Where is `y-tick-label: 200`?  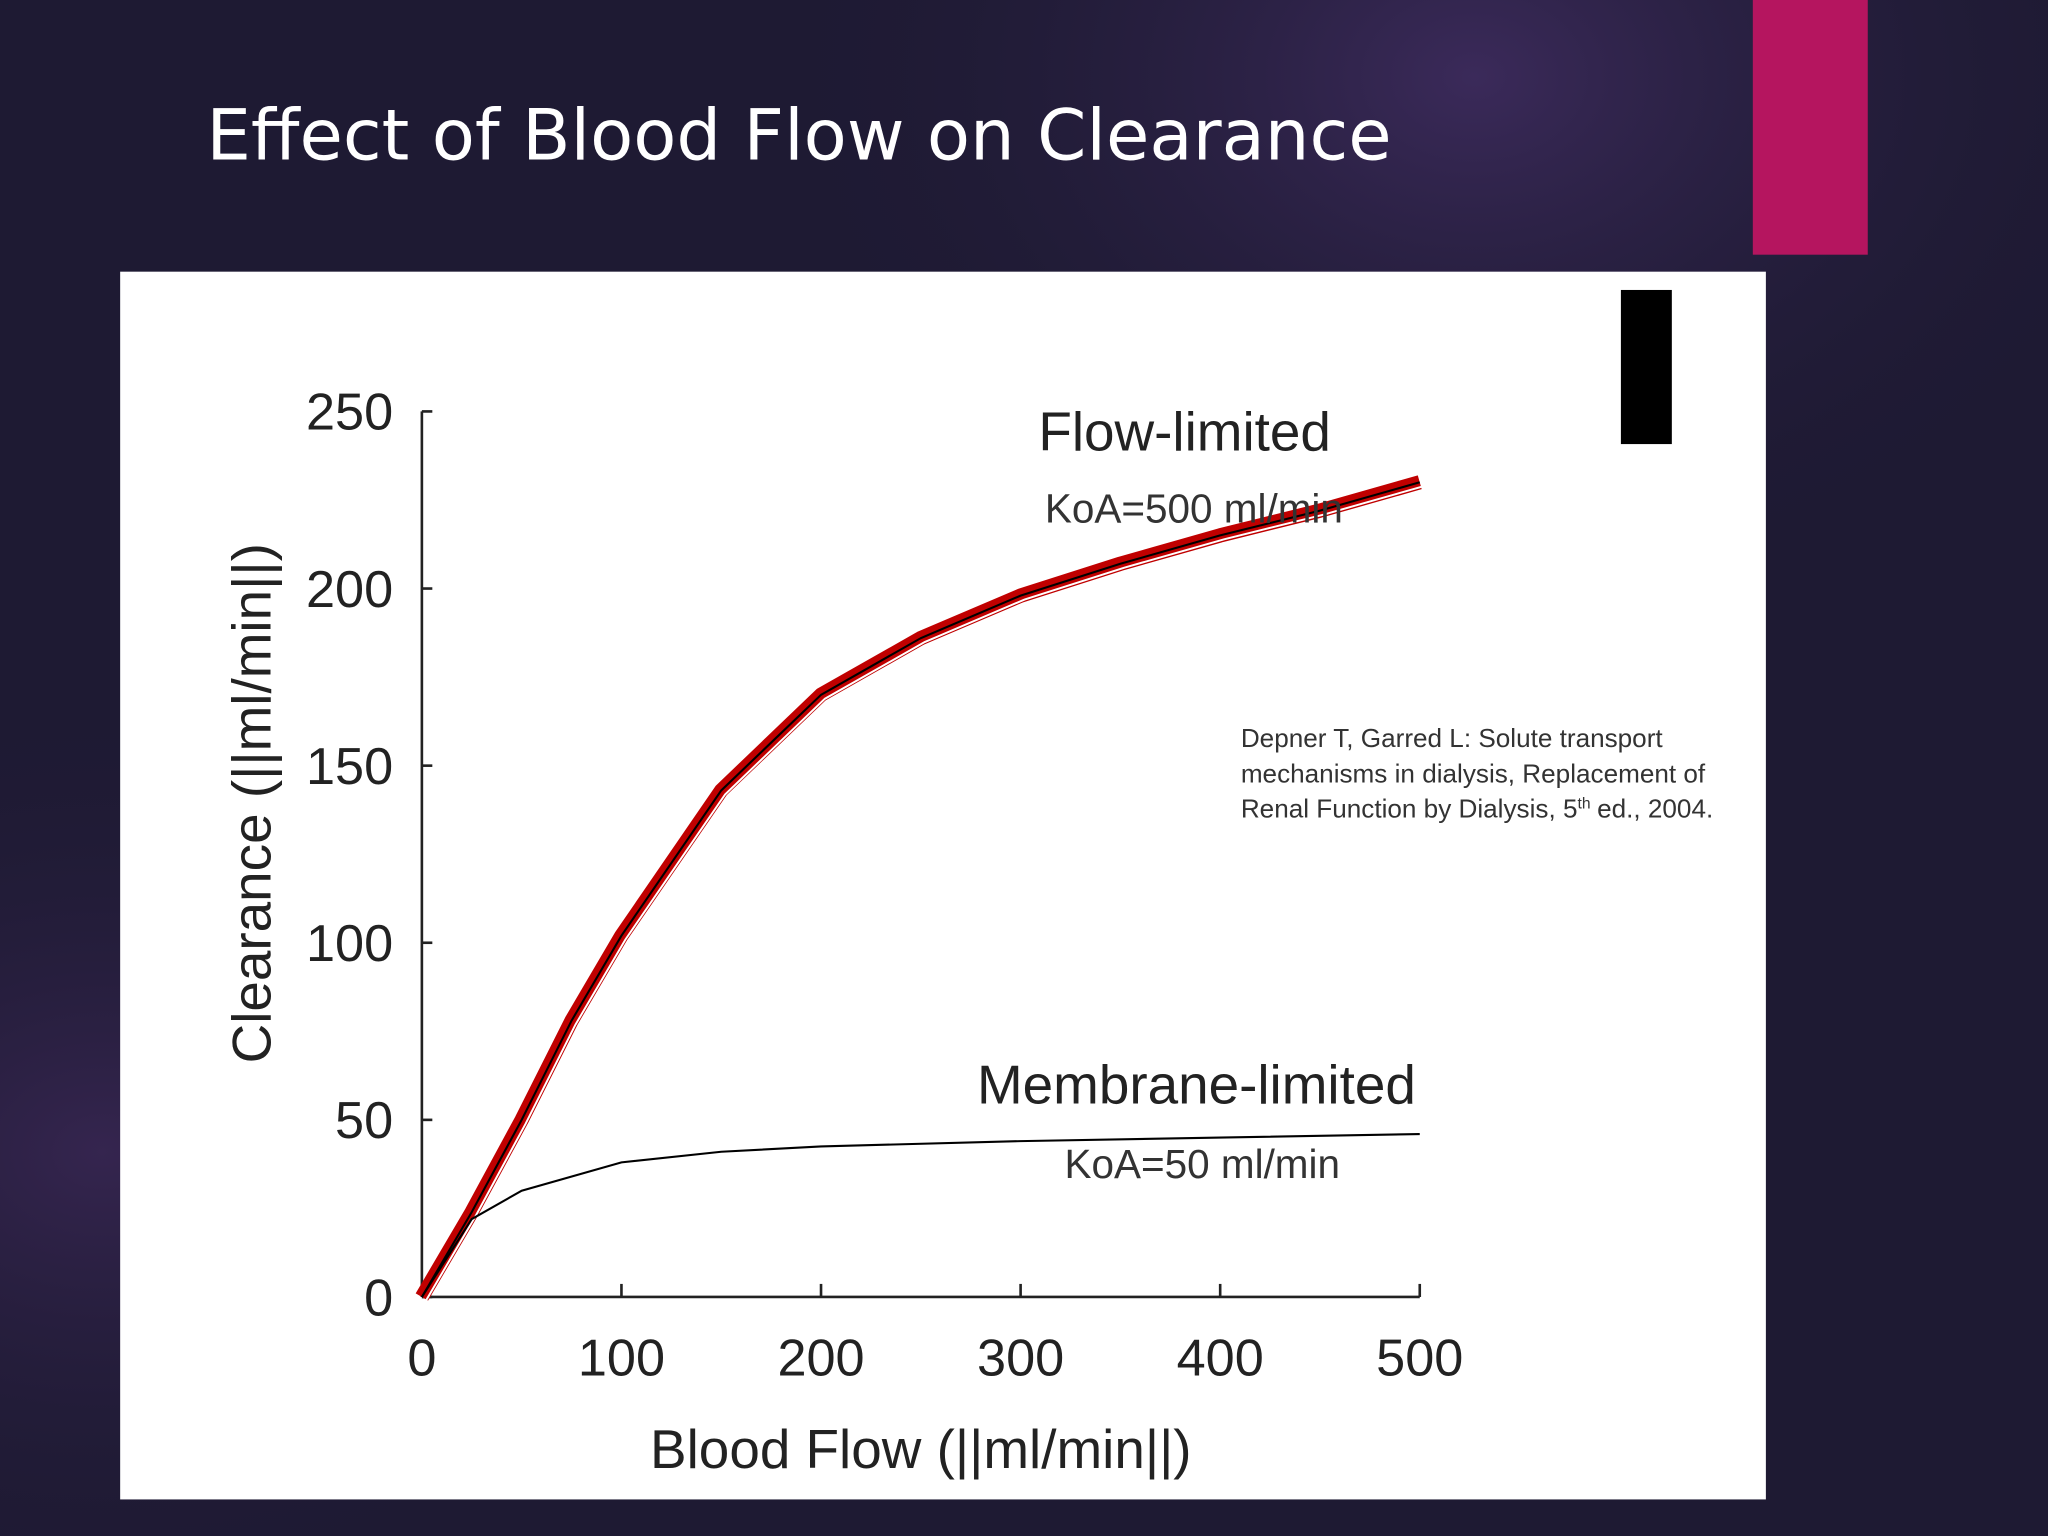 y-tick-label: 200 is located at coordinates (349, 590).